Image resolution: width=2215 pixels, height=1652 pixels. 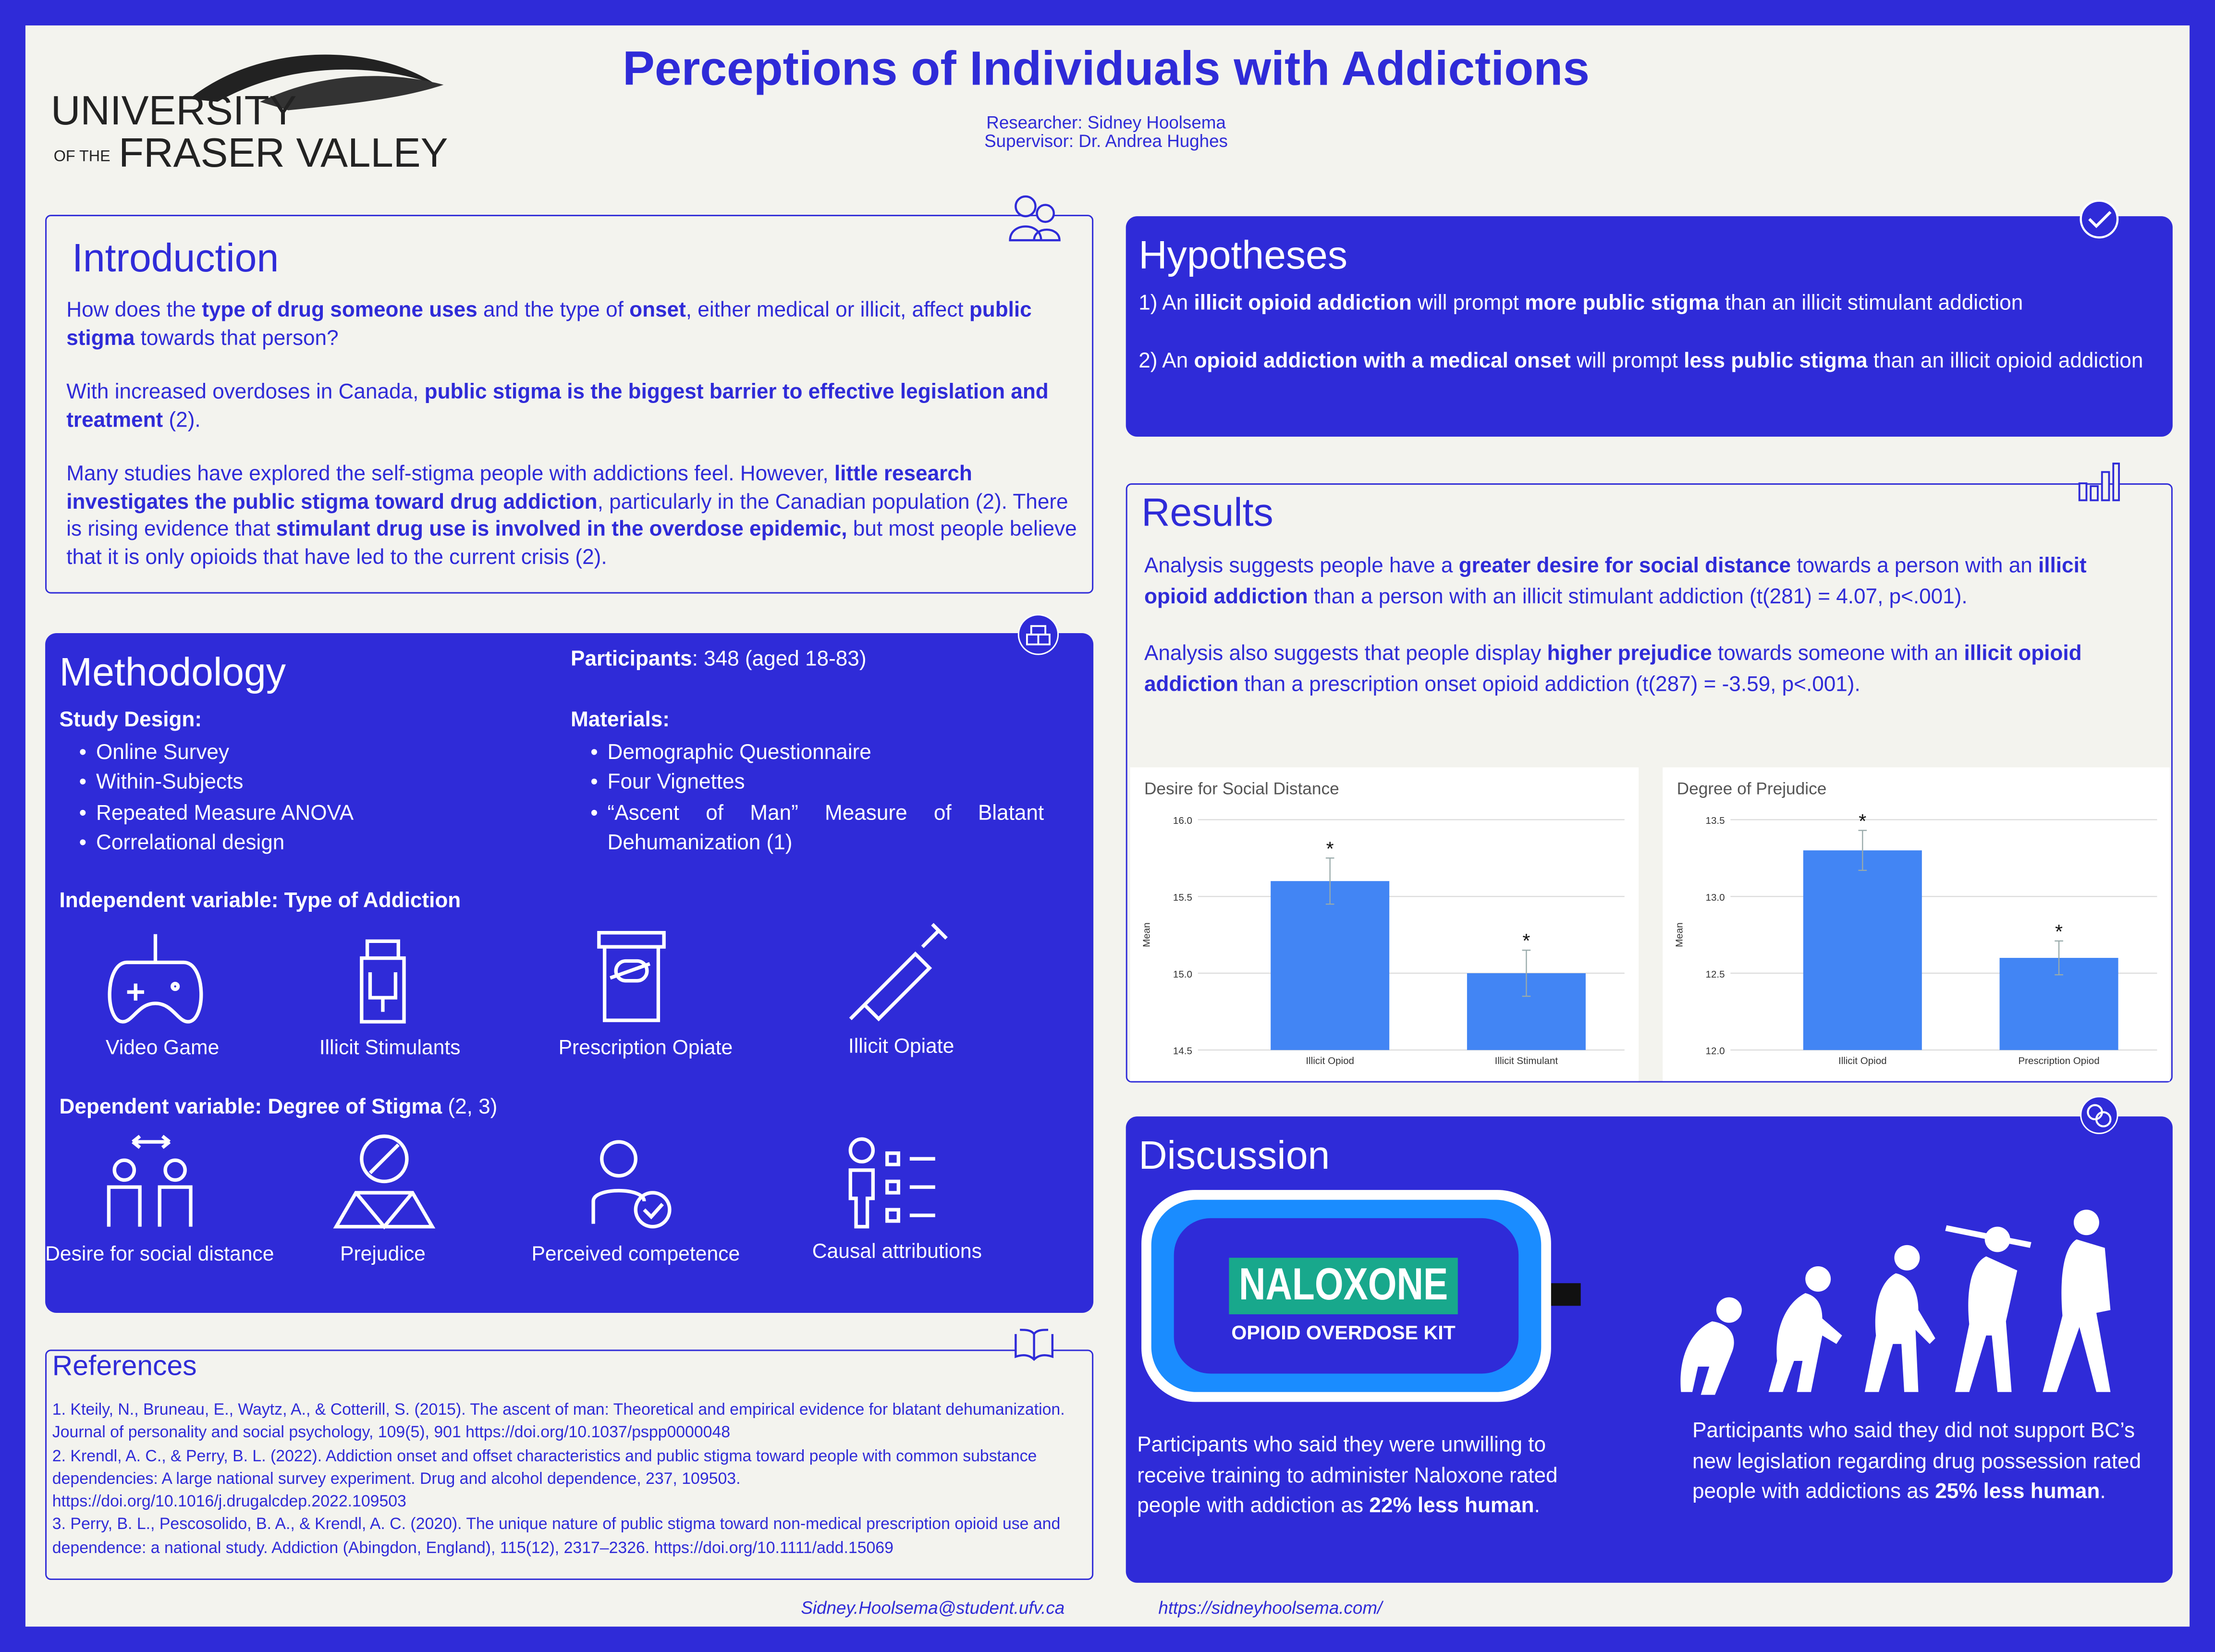 I want to click on chart-title: Desire for Social Distance, so click(x=1241, y=788).